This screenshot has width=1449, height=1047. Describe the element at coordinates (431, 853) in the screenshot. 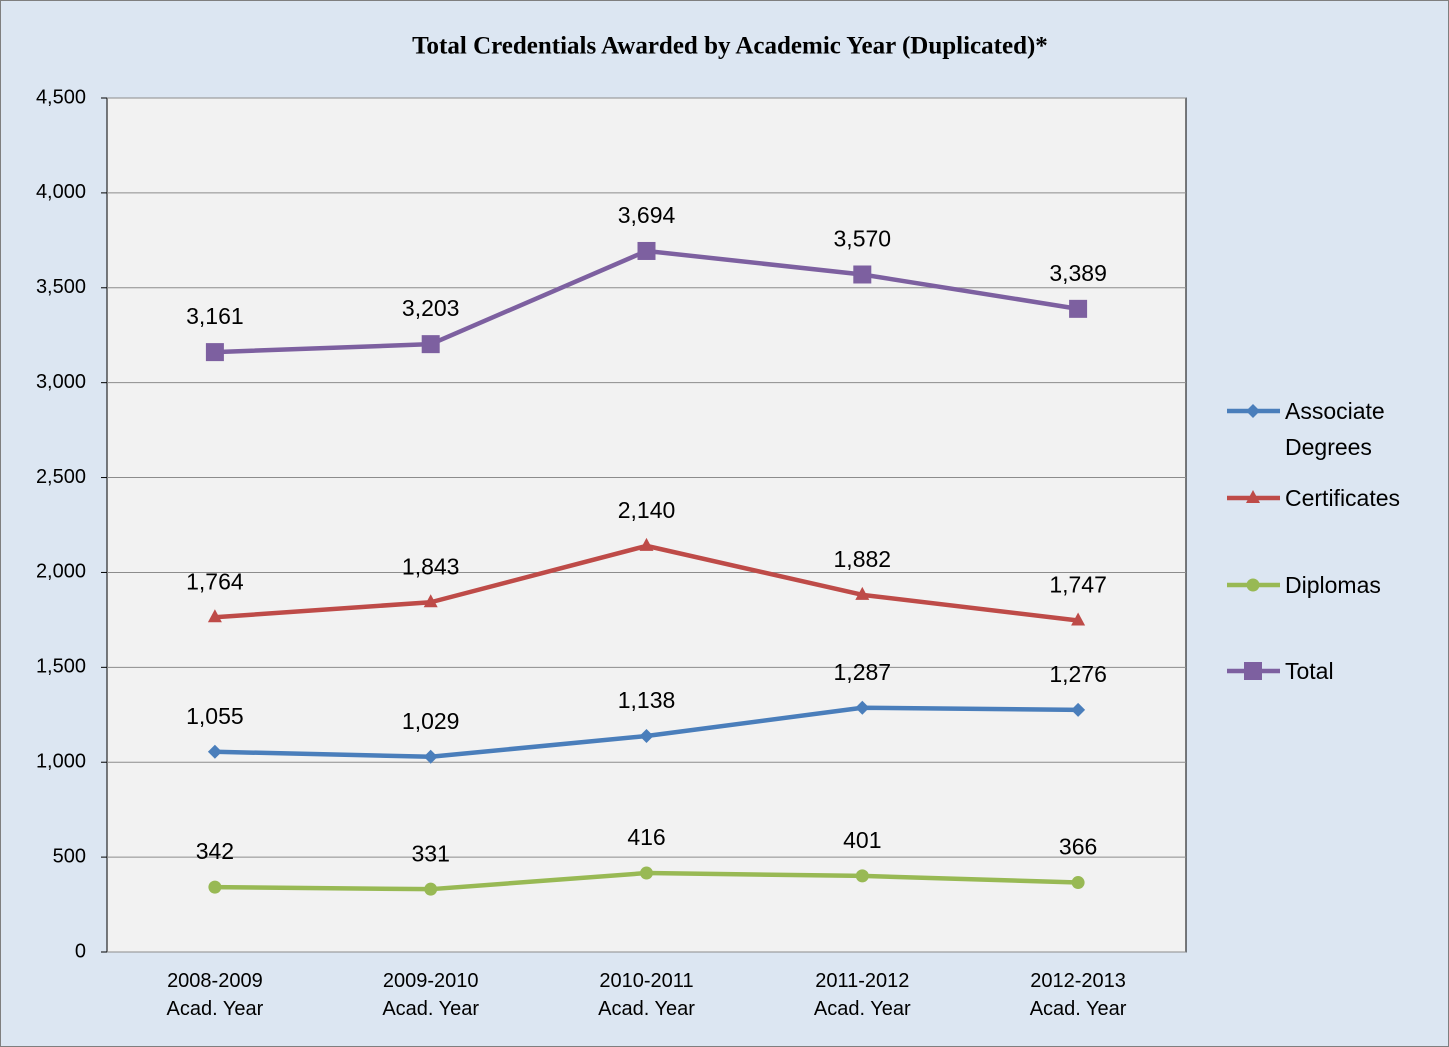

I see `data-label: 331` at that location.